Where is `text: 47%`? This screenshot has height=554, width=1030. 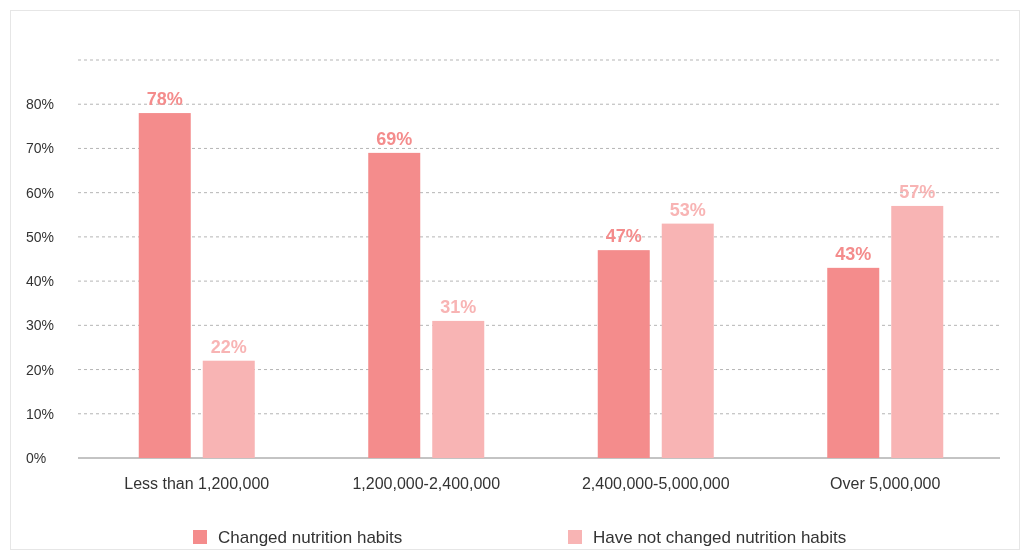 text: 47% is located at coordinates (623, 236).